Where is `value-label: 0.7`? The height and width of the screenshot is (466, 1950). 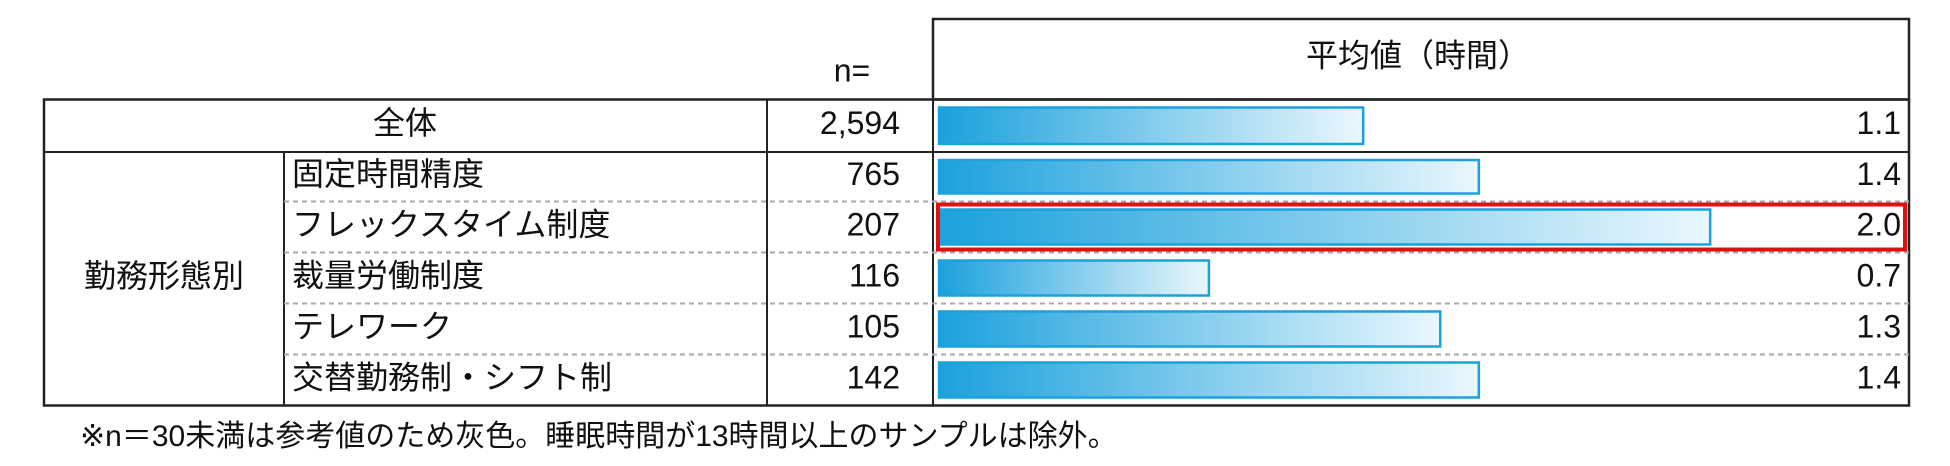
value-label: 0.7 is located at coordinates (1879, 275).